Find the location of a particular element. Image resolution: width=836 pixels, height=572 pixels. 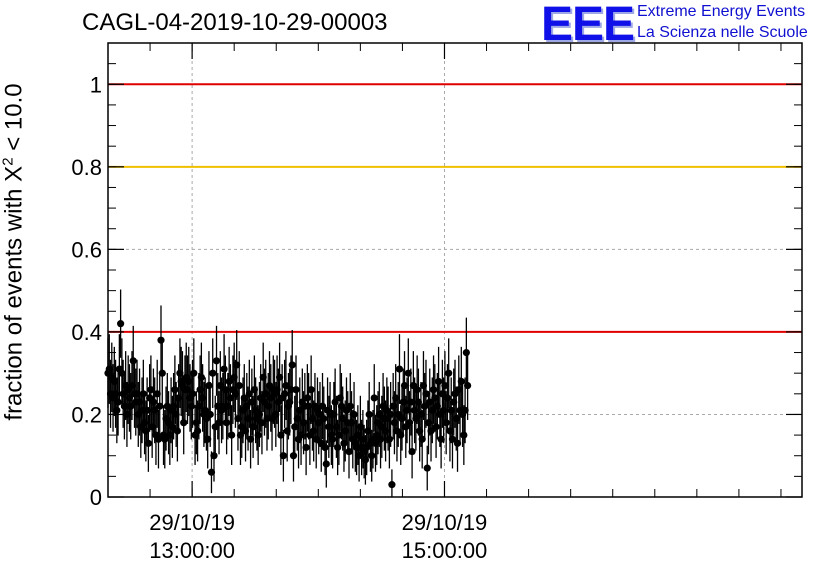

chart-title: CAGL-04-2019-10-29-00003 is located at coordinates (235, 22).